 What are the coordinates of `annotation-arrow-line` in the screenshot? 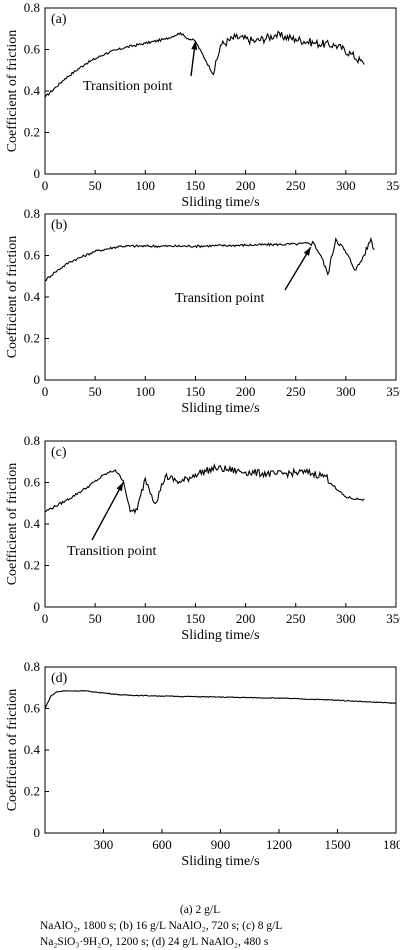 It's located at (107, 511).